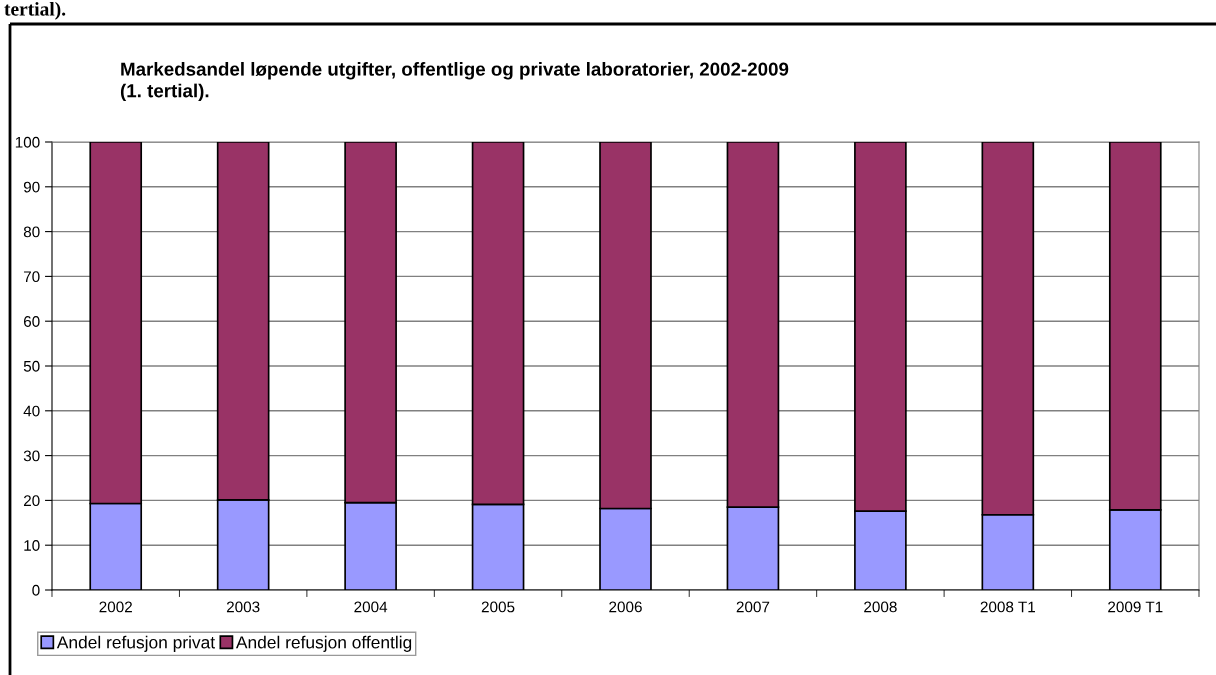 This screenshot has width=1216, height=675. I want to click on x-tick-label: 2007, so click(753, 607).